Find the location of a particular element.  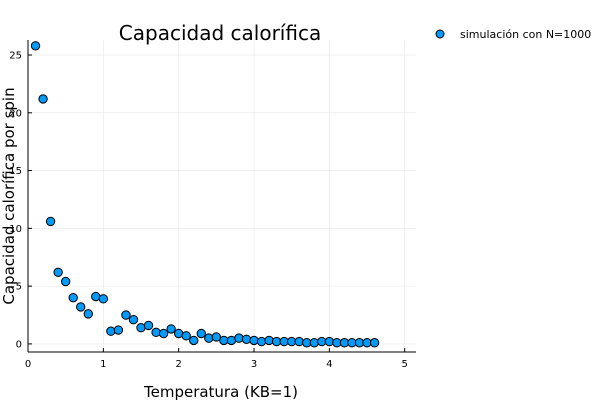

y-tick-label: 10 is located at coordinates (15, 229).